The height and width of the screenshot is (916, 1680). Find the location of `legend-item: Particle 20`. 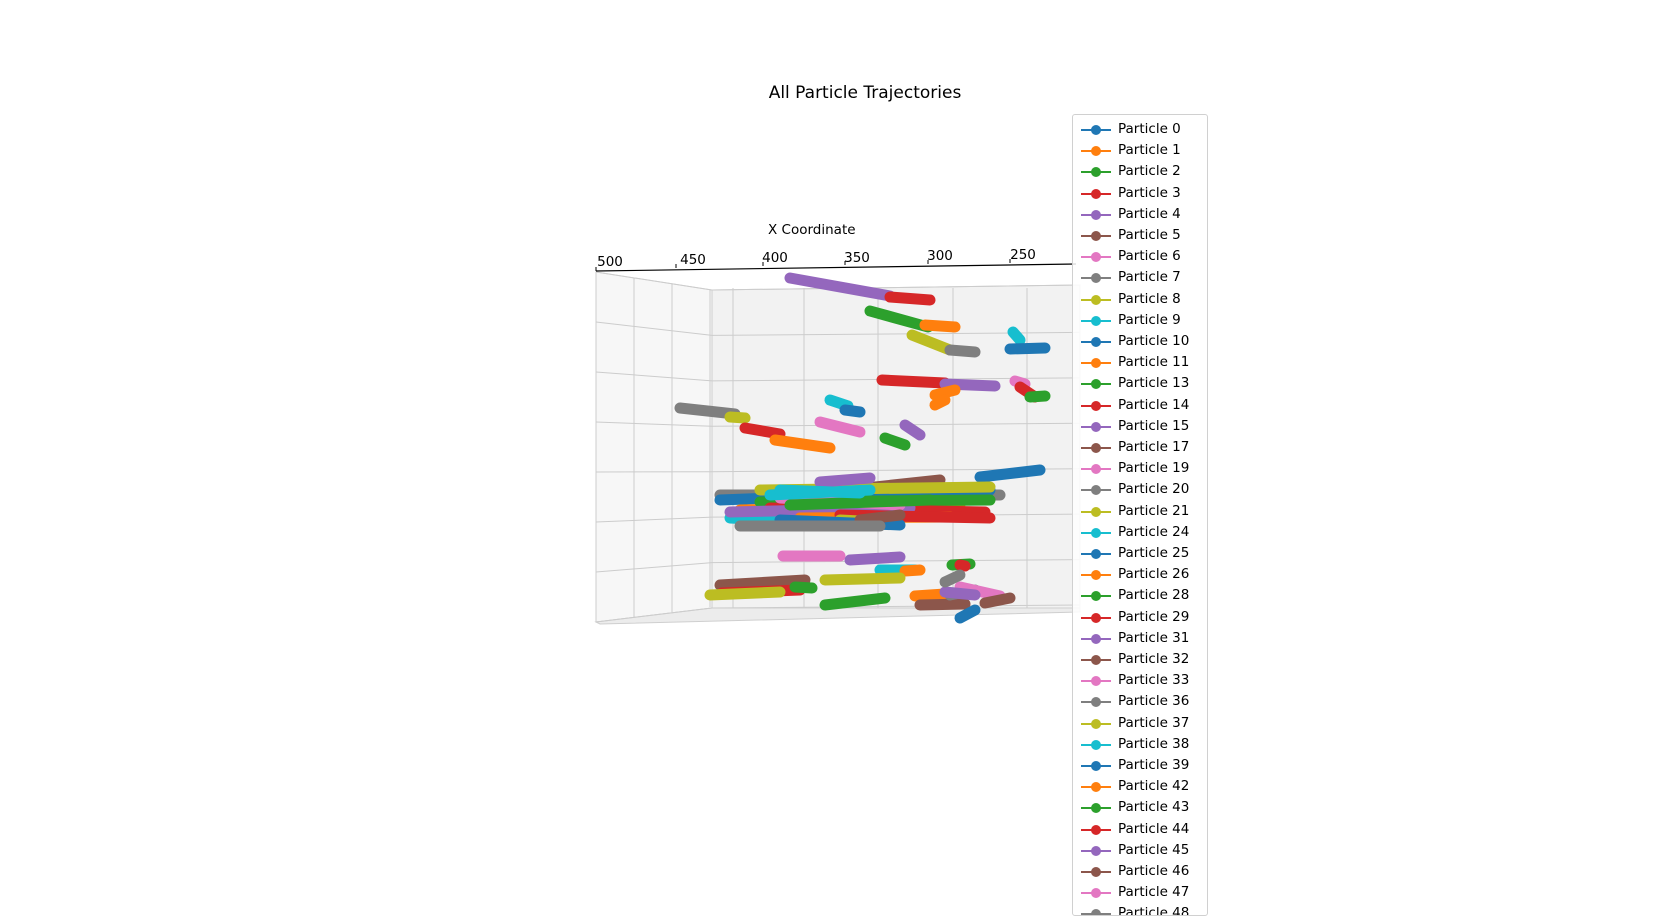

legend-item: Particle 20 is located at coordinates (1140, 490).